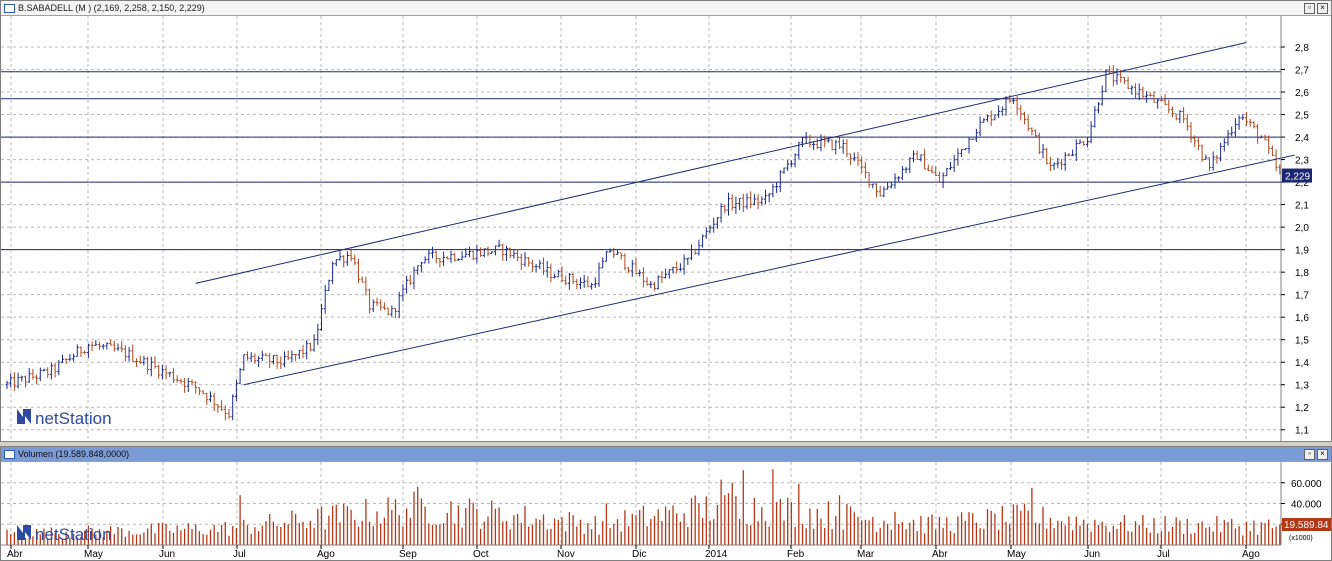  What do you see at coordinates (1302, 318) in the screenshot?
I see `price-tick-label: 1,6` at bounding box center [1302, 318].